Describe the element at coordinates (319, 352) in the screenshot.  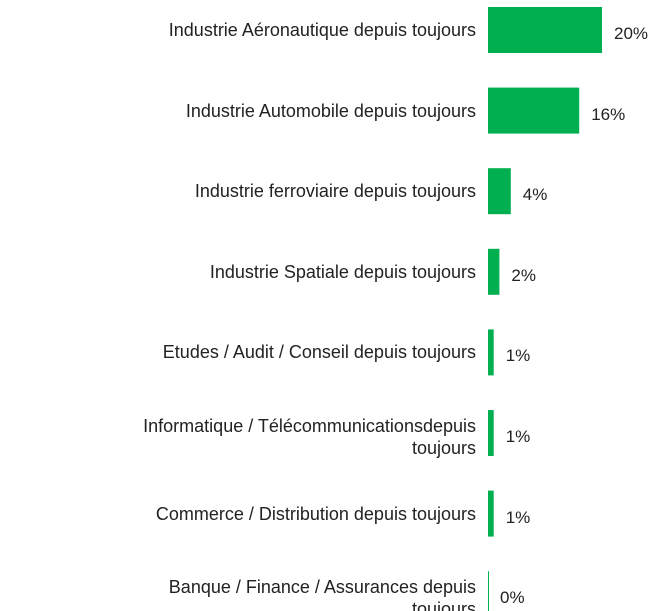
I see `category-label: Etudes / Audit / Conseil depuis toujours` at that location.